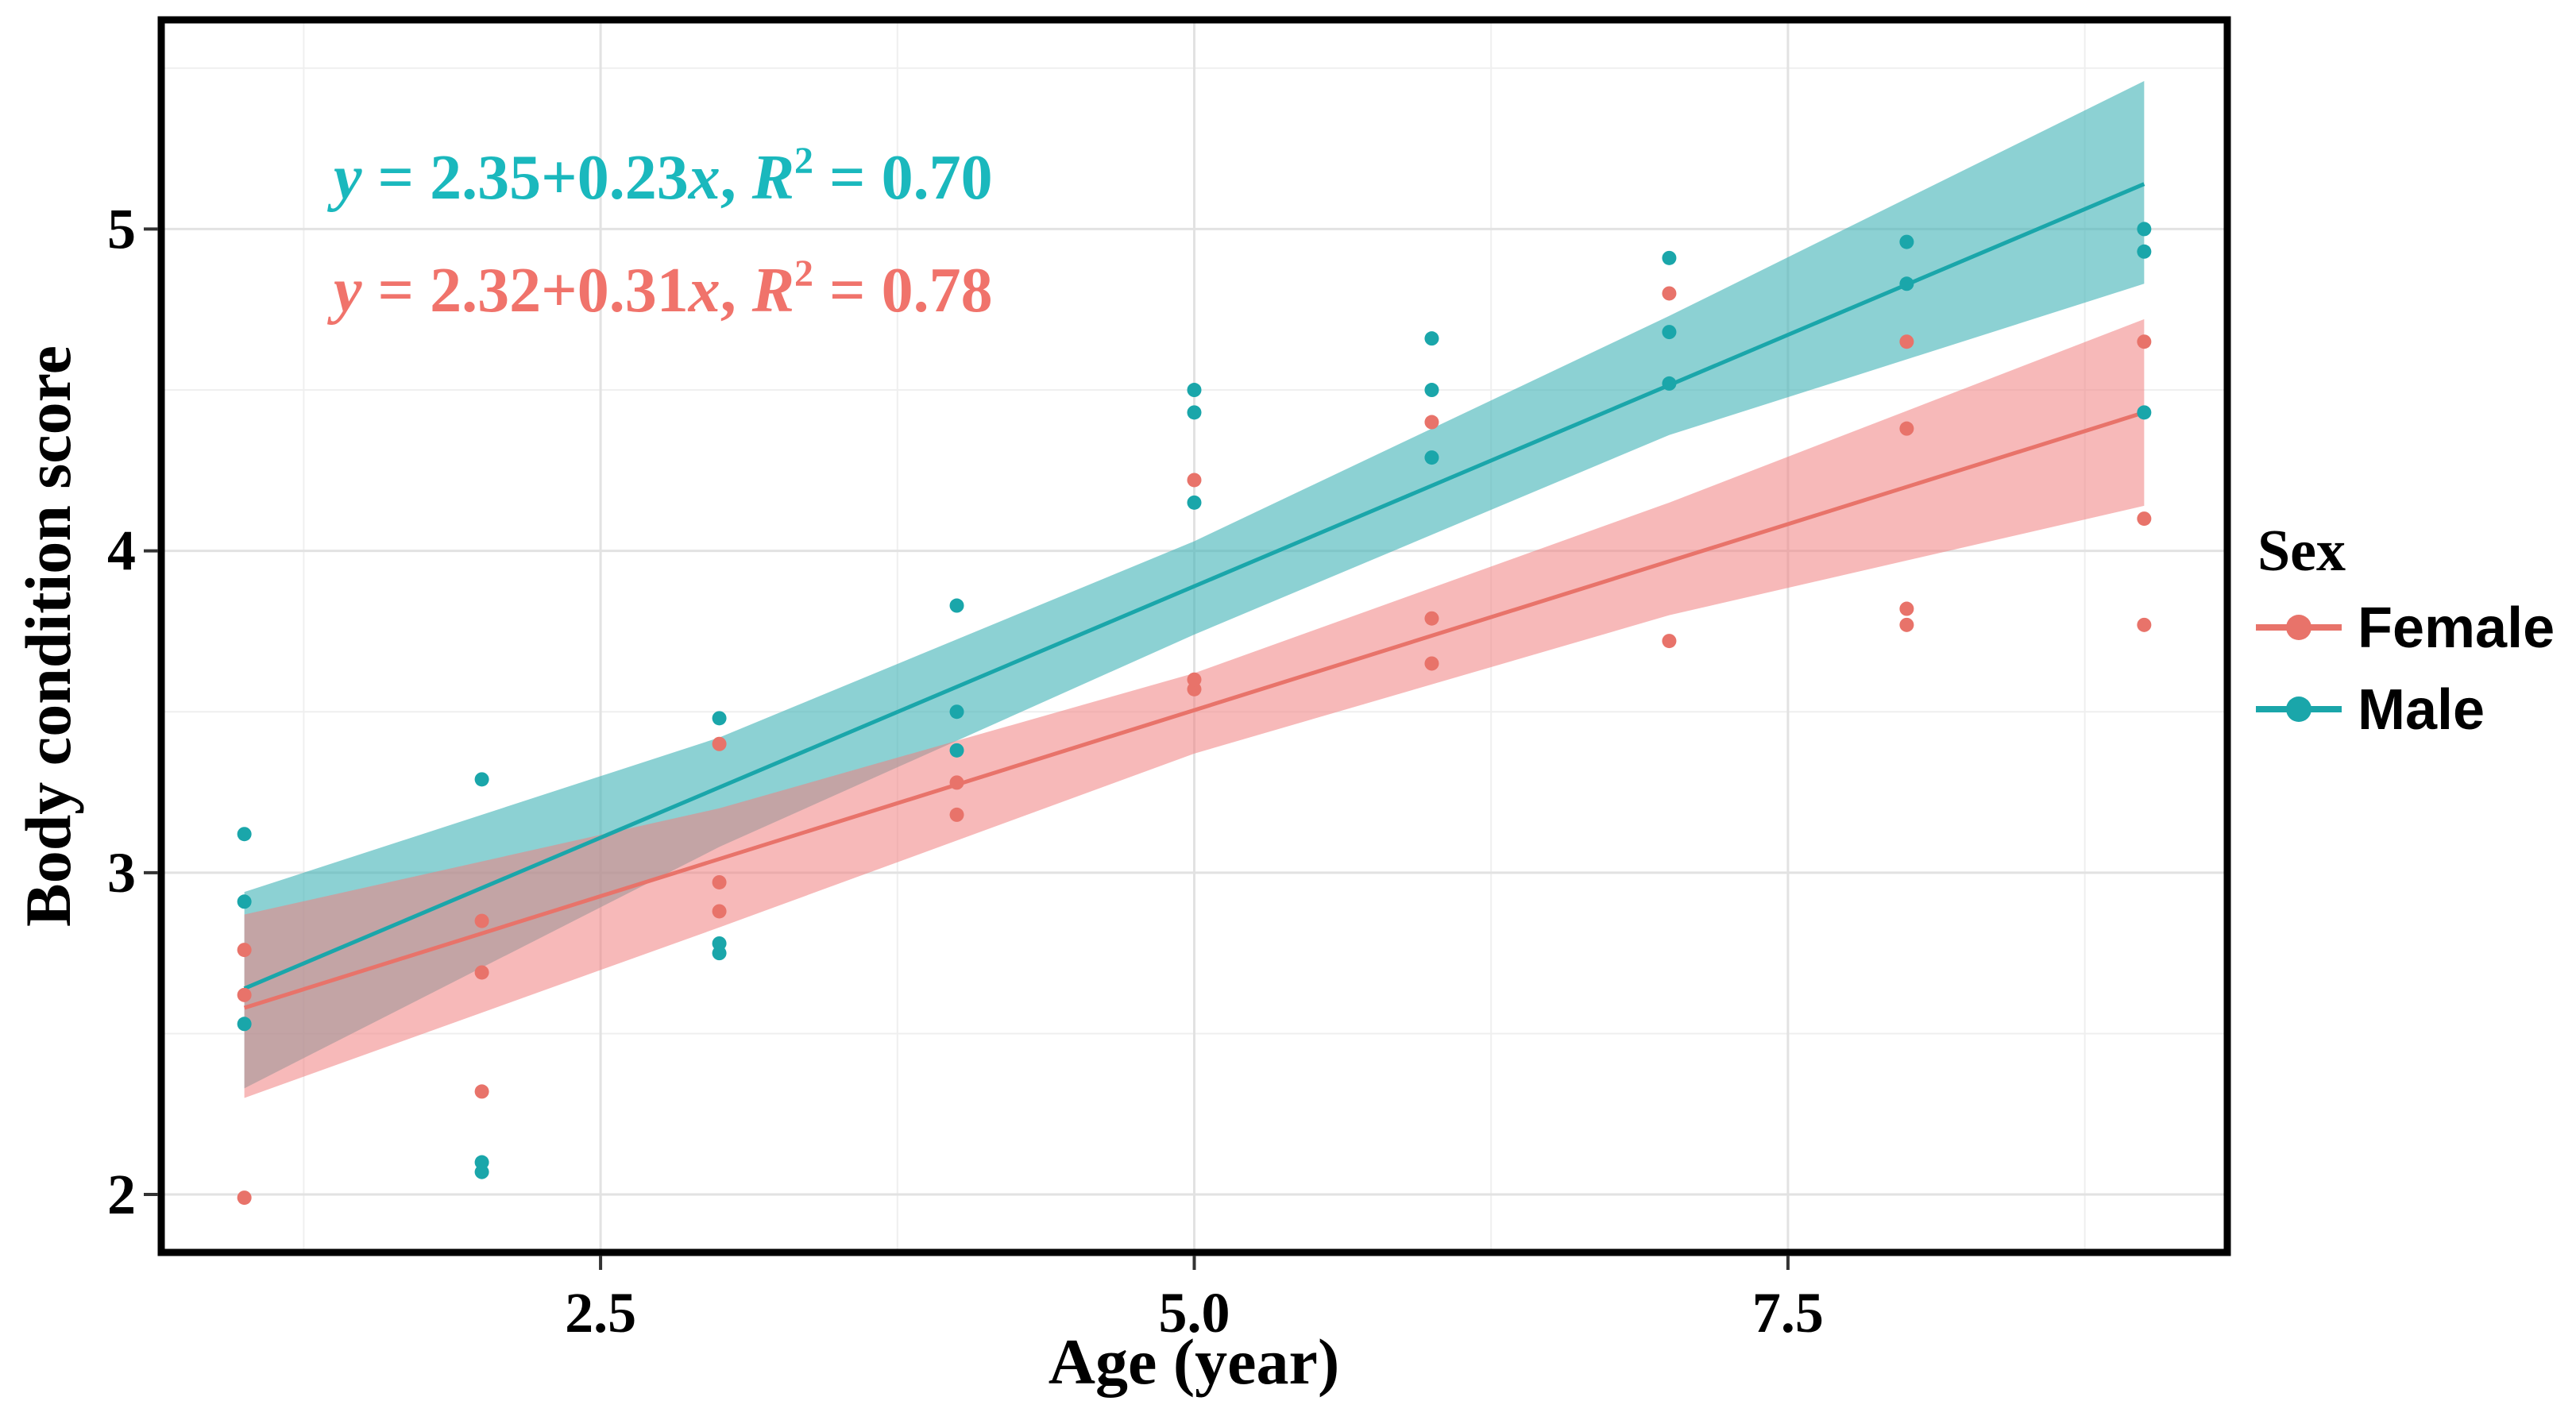  I want to click on y-tick-label: 3, so click(121, 873).